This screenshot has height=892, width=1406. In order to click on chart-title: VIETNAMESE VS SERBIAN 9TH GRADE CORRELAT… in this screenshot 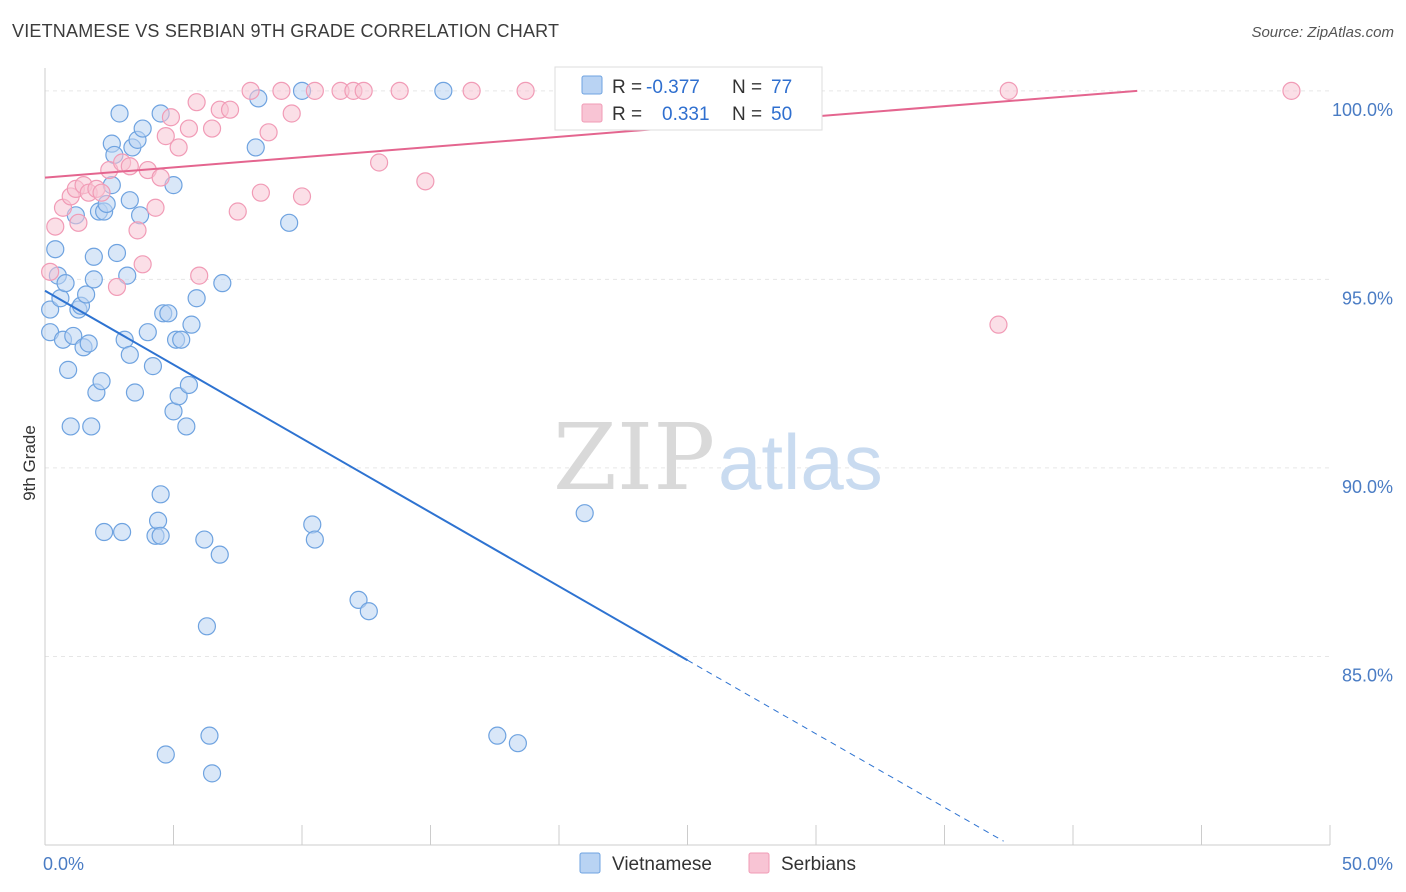, I will do `click(286, 31)`.